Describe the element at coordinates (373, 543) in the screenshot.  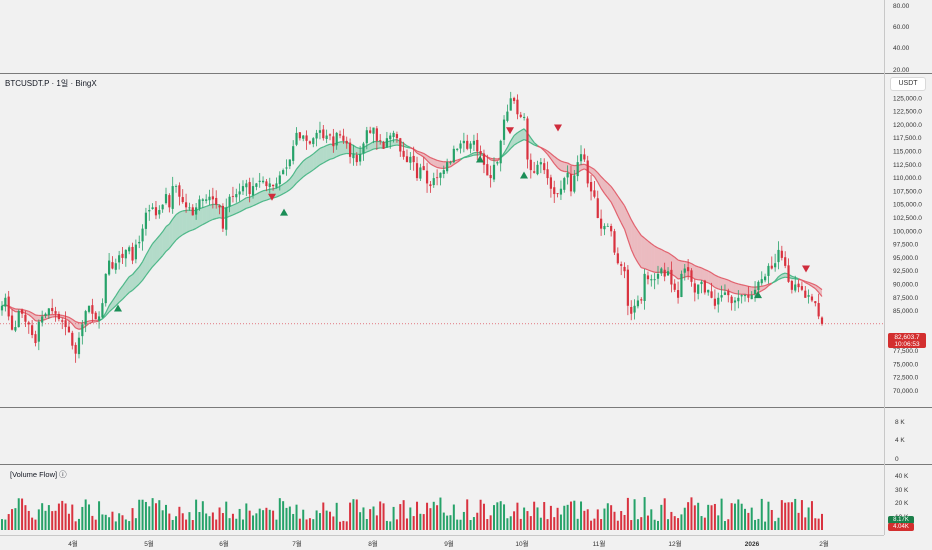
I see `time-axis-tick-label: 8월` at that location.